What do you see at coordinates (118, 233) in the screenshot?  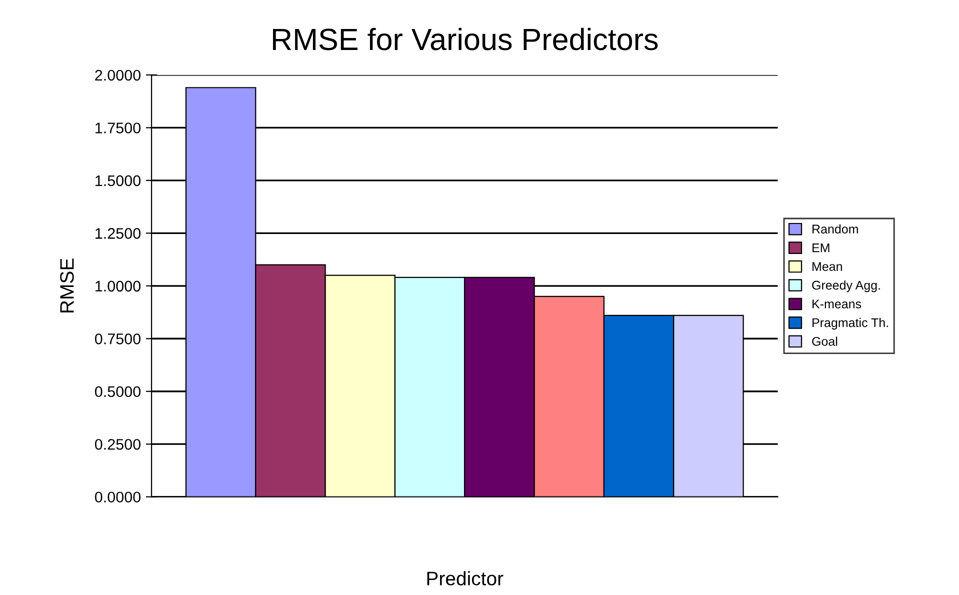 I see `y-tick-label: 1.2500` at bounding box center [118, 233].